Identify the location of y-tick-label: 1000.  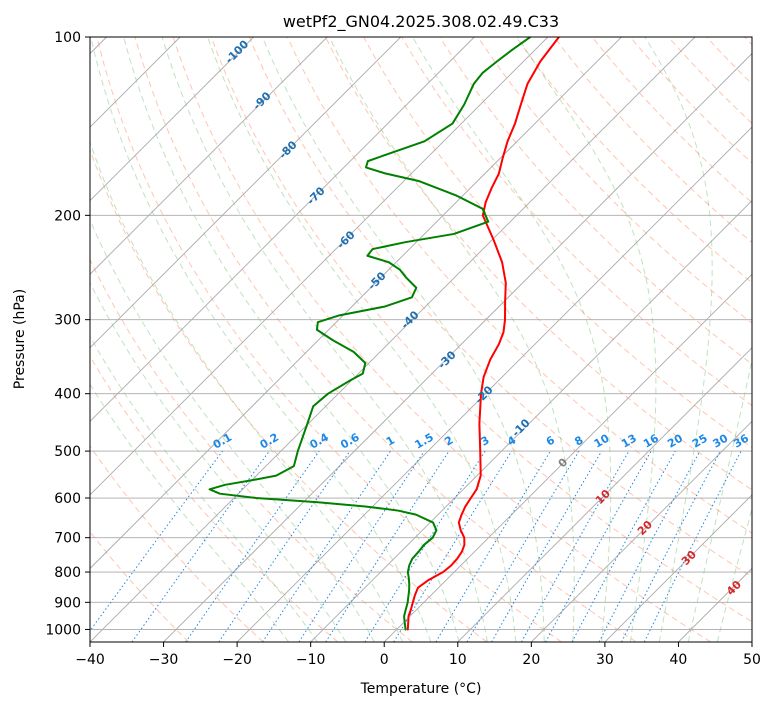
(63, 630).